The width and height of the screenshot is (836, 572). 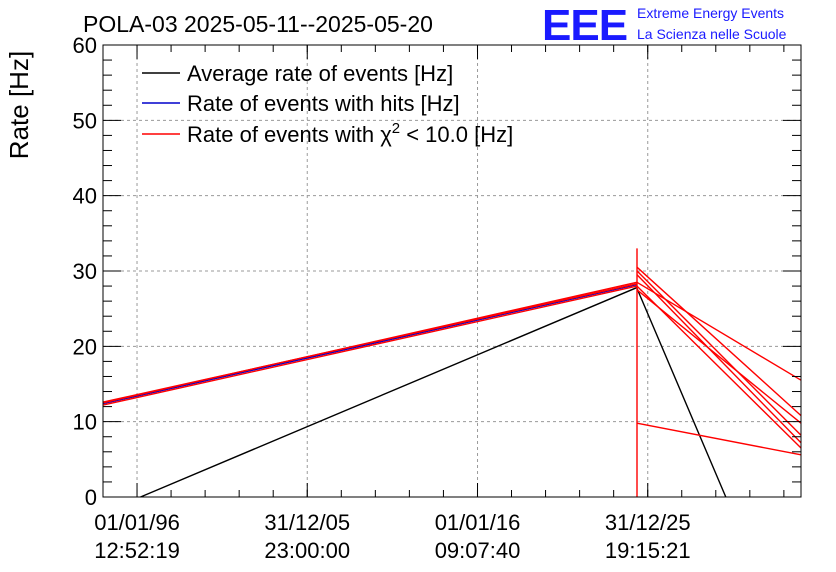 What do you see at coordinates (350, 133) in the screenshot?
I see `legend-label-chi2: Rate of events with χ2 < 10.0 [Hz]` at bounding box center [350, 133].